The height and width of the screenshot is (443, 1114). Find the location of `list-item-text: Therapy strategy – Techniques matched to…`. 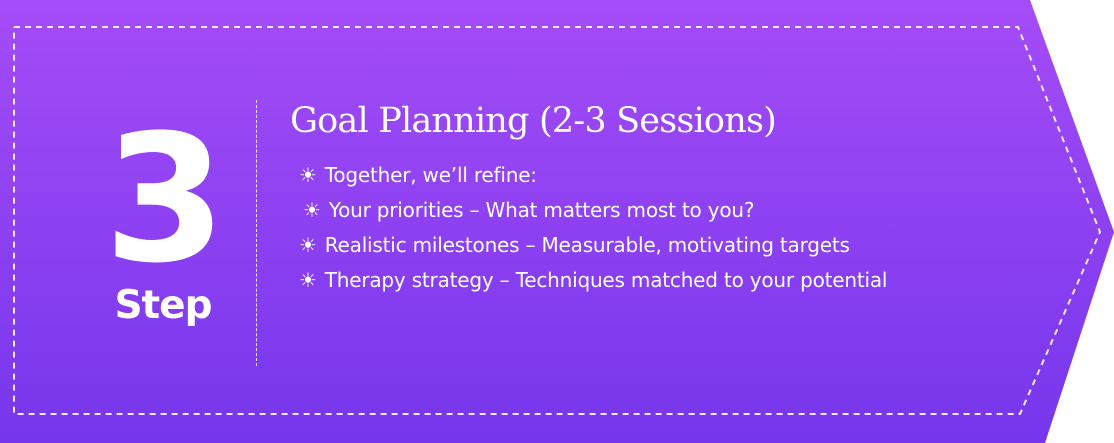

list-item-text: Therapy strategy – Techniques matched to… is located at coordinates (606, 280).